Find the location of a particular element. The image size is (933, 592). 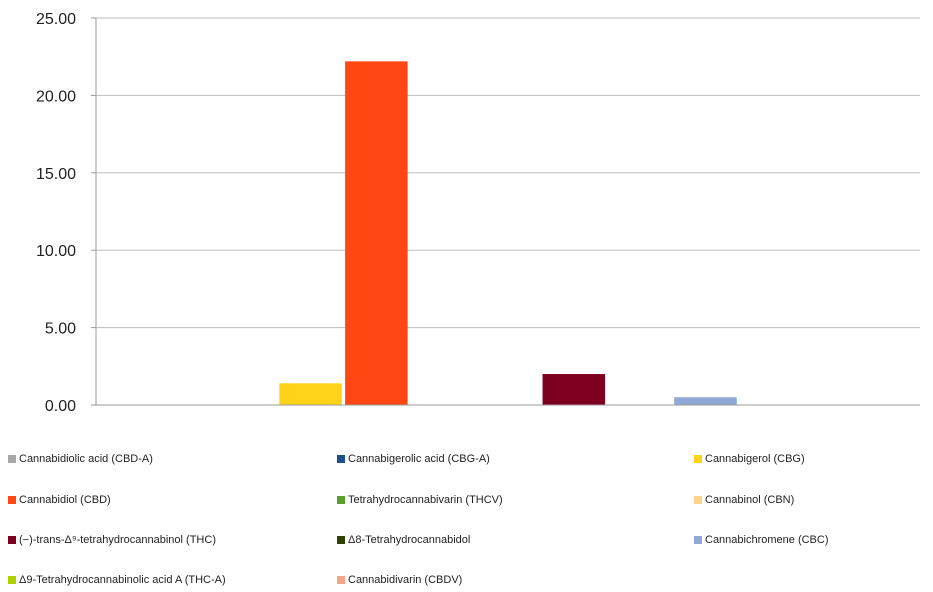

legend-label: Tetrahydrocannabivarin (THCV) is located at coordinates (425, 500).